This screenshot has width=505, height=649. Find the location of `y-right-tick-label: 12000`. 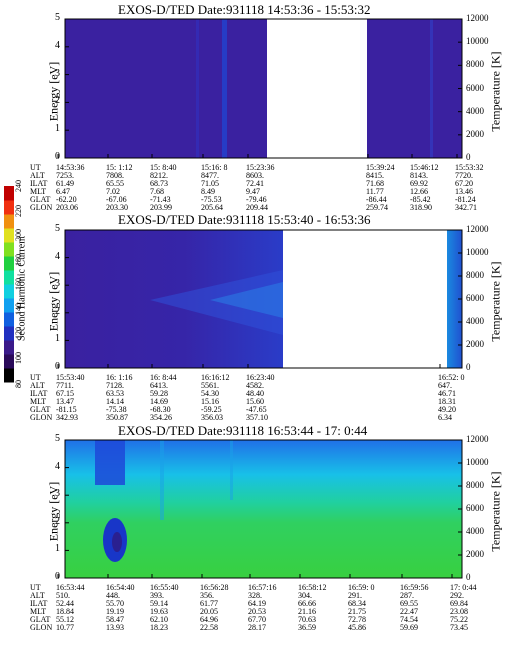

y-right-tick-label: 12000 is located at coordinates (477, 439).